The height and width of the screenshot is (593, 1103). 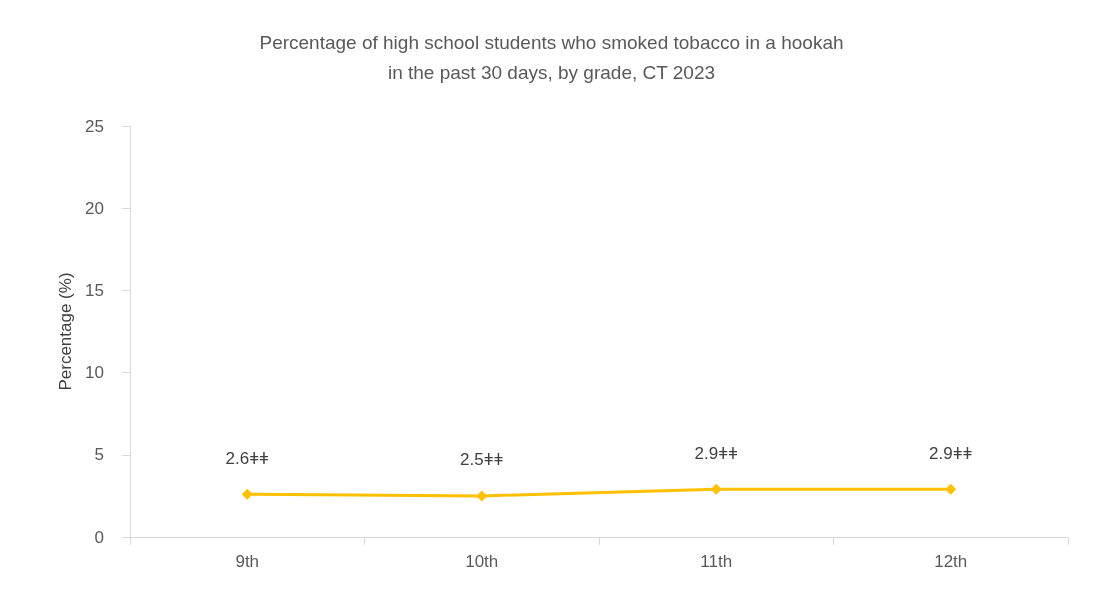 I want to click on x-tick-label: 11th, so click(x=716, y=561).